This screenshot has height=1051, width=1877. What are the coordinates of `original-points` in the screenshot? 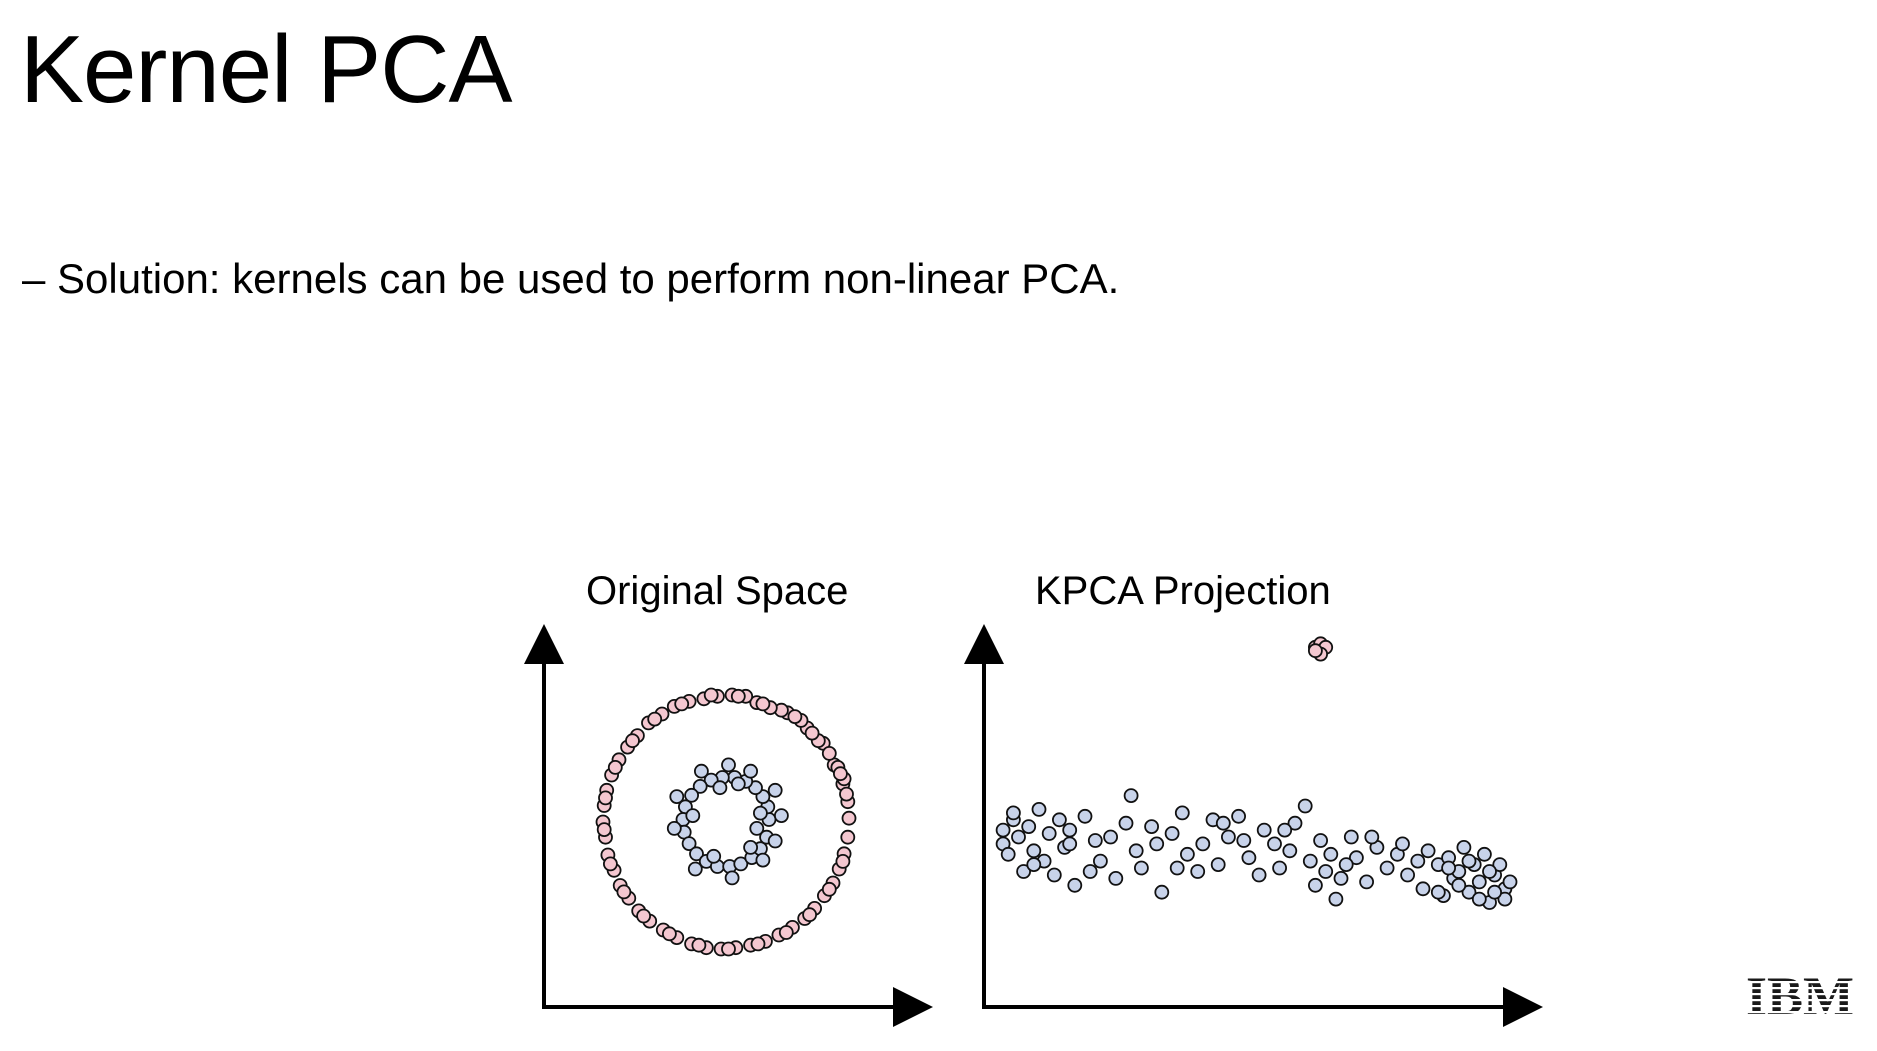 It's located at (726, 822).